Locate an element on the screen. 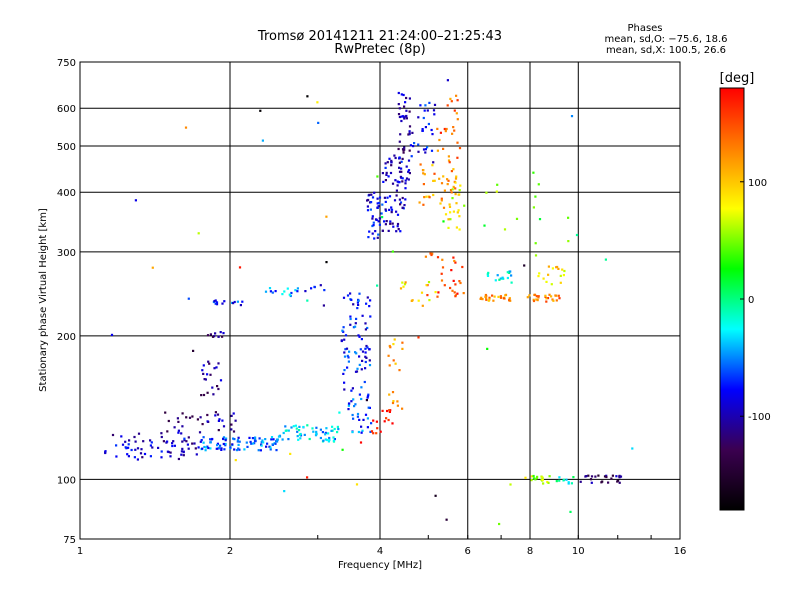 This screenshot has height=600, width=800. x-tick-label: 10 is located at coordinates (578, 551).